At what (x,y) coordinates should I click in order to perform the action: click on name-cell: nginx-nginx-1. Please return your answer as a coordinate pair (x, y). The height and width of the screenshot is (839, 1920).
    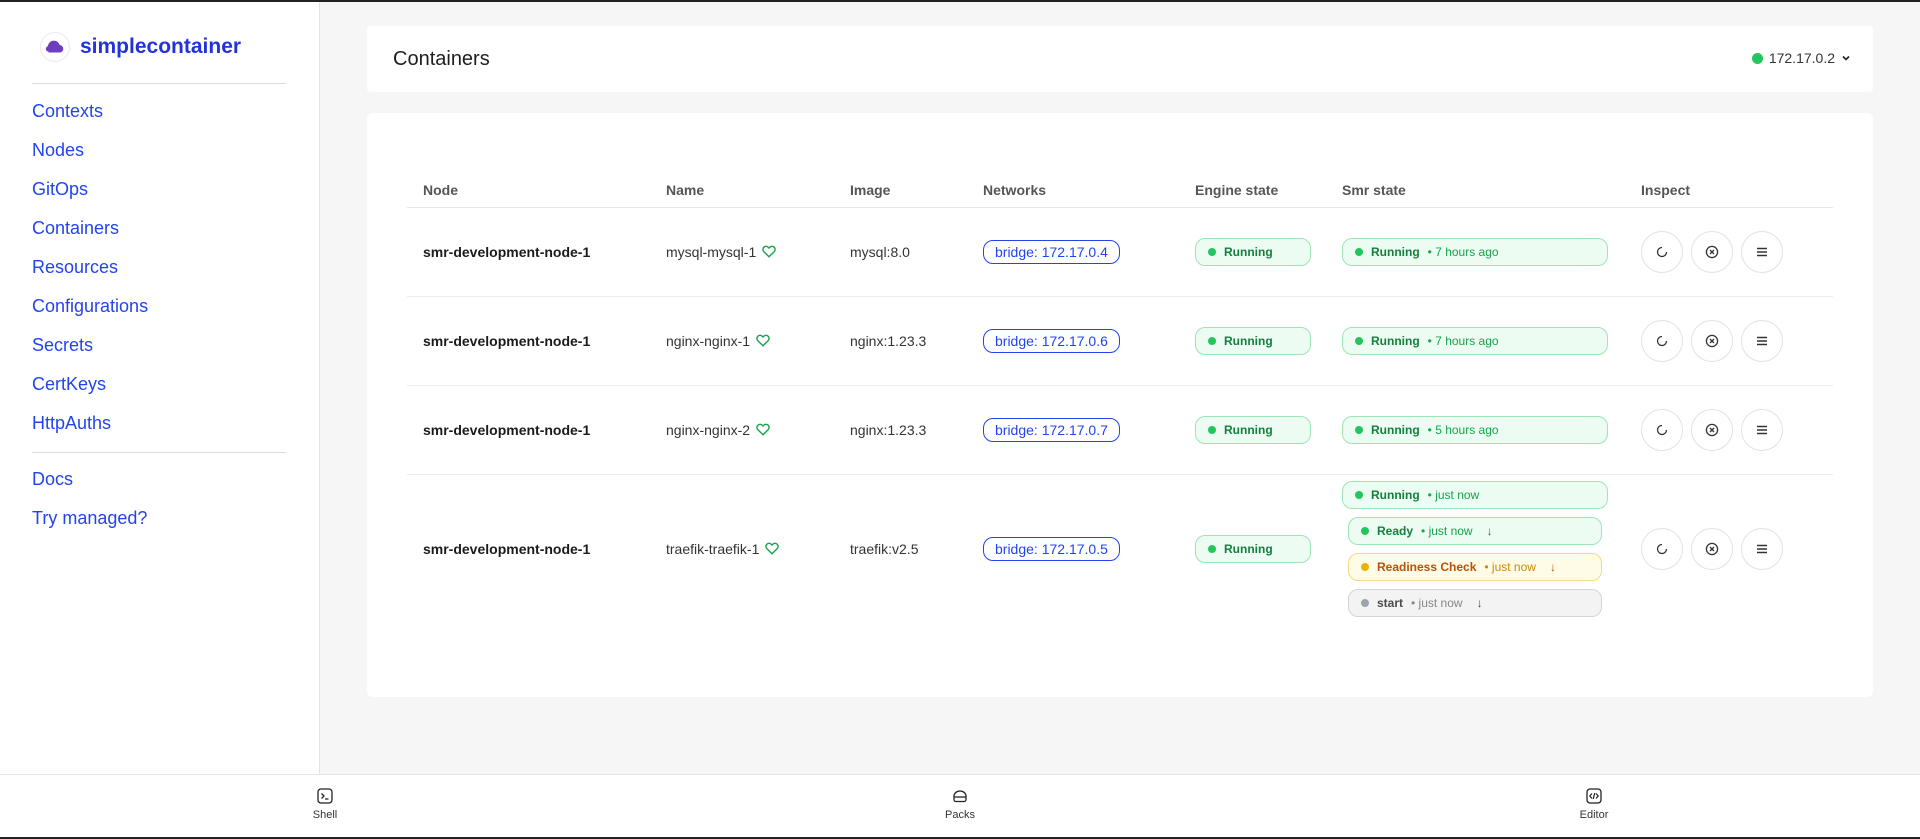
    Looking at the image, I should click on (742, 341).